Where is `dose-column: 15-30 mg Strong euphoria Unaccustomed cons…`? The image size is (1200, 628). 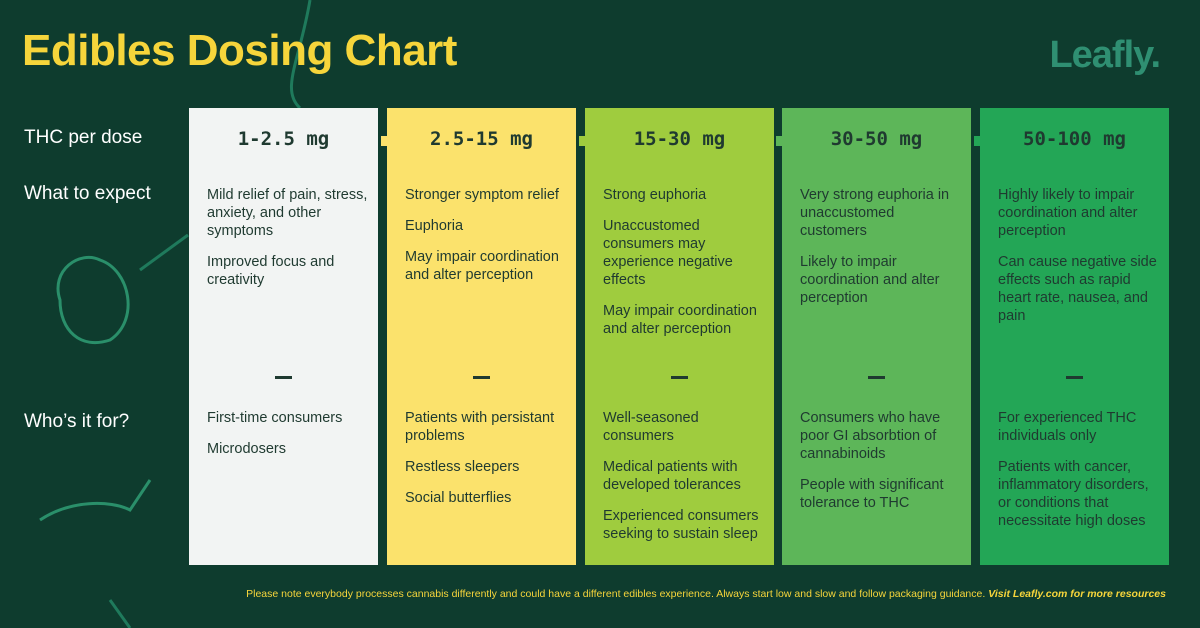
dose-column: 15-30 mg Strong euphoria Unaccustomed cons… is located at coordinates (679, 336).